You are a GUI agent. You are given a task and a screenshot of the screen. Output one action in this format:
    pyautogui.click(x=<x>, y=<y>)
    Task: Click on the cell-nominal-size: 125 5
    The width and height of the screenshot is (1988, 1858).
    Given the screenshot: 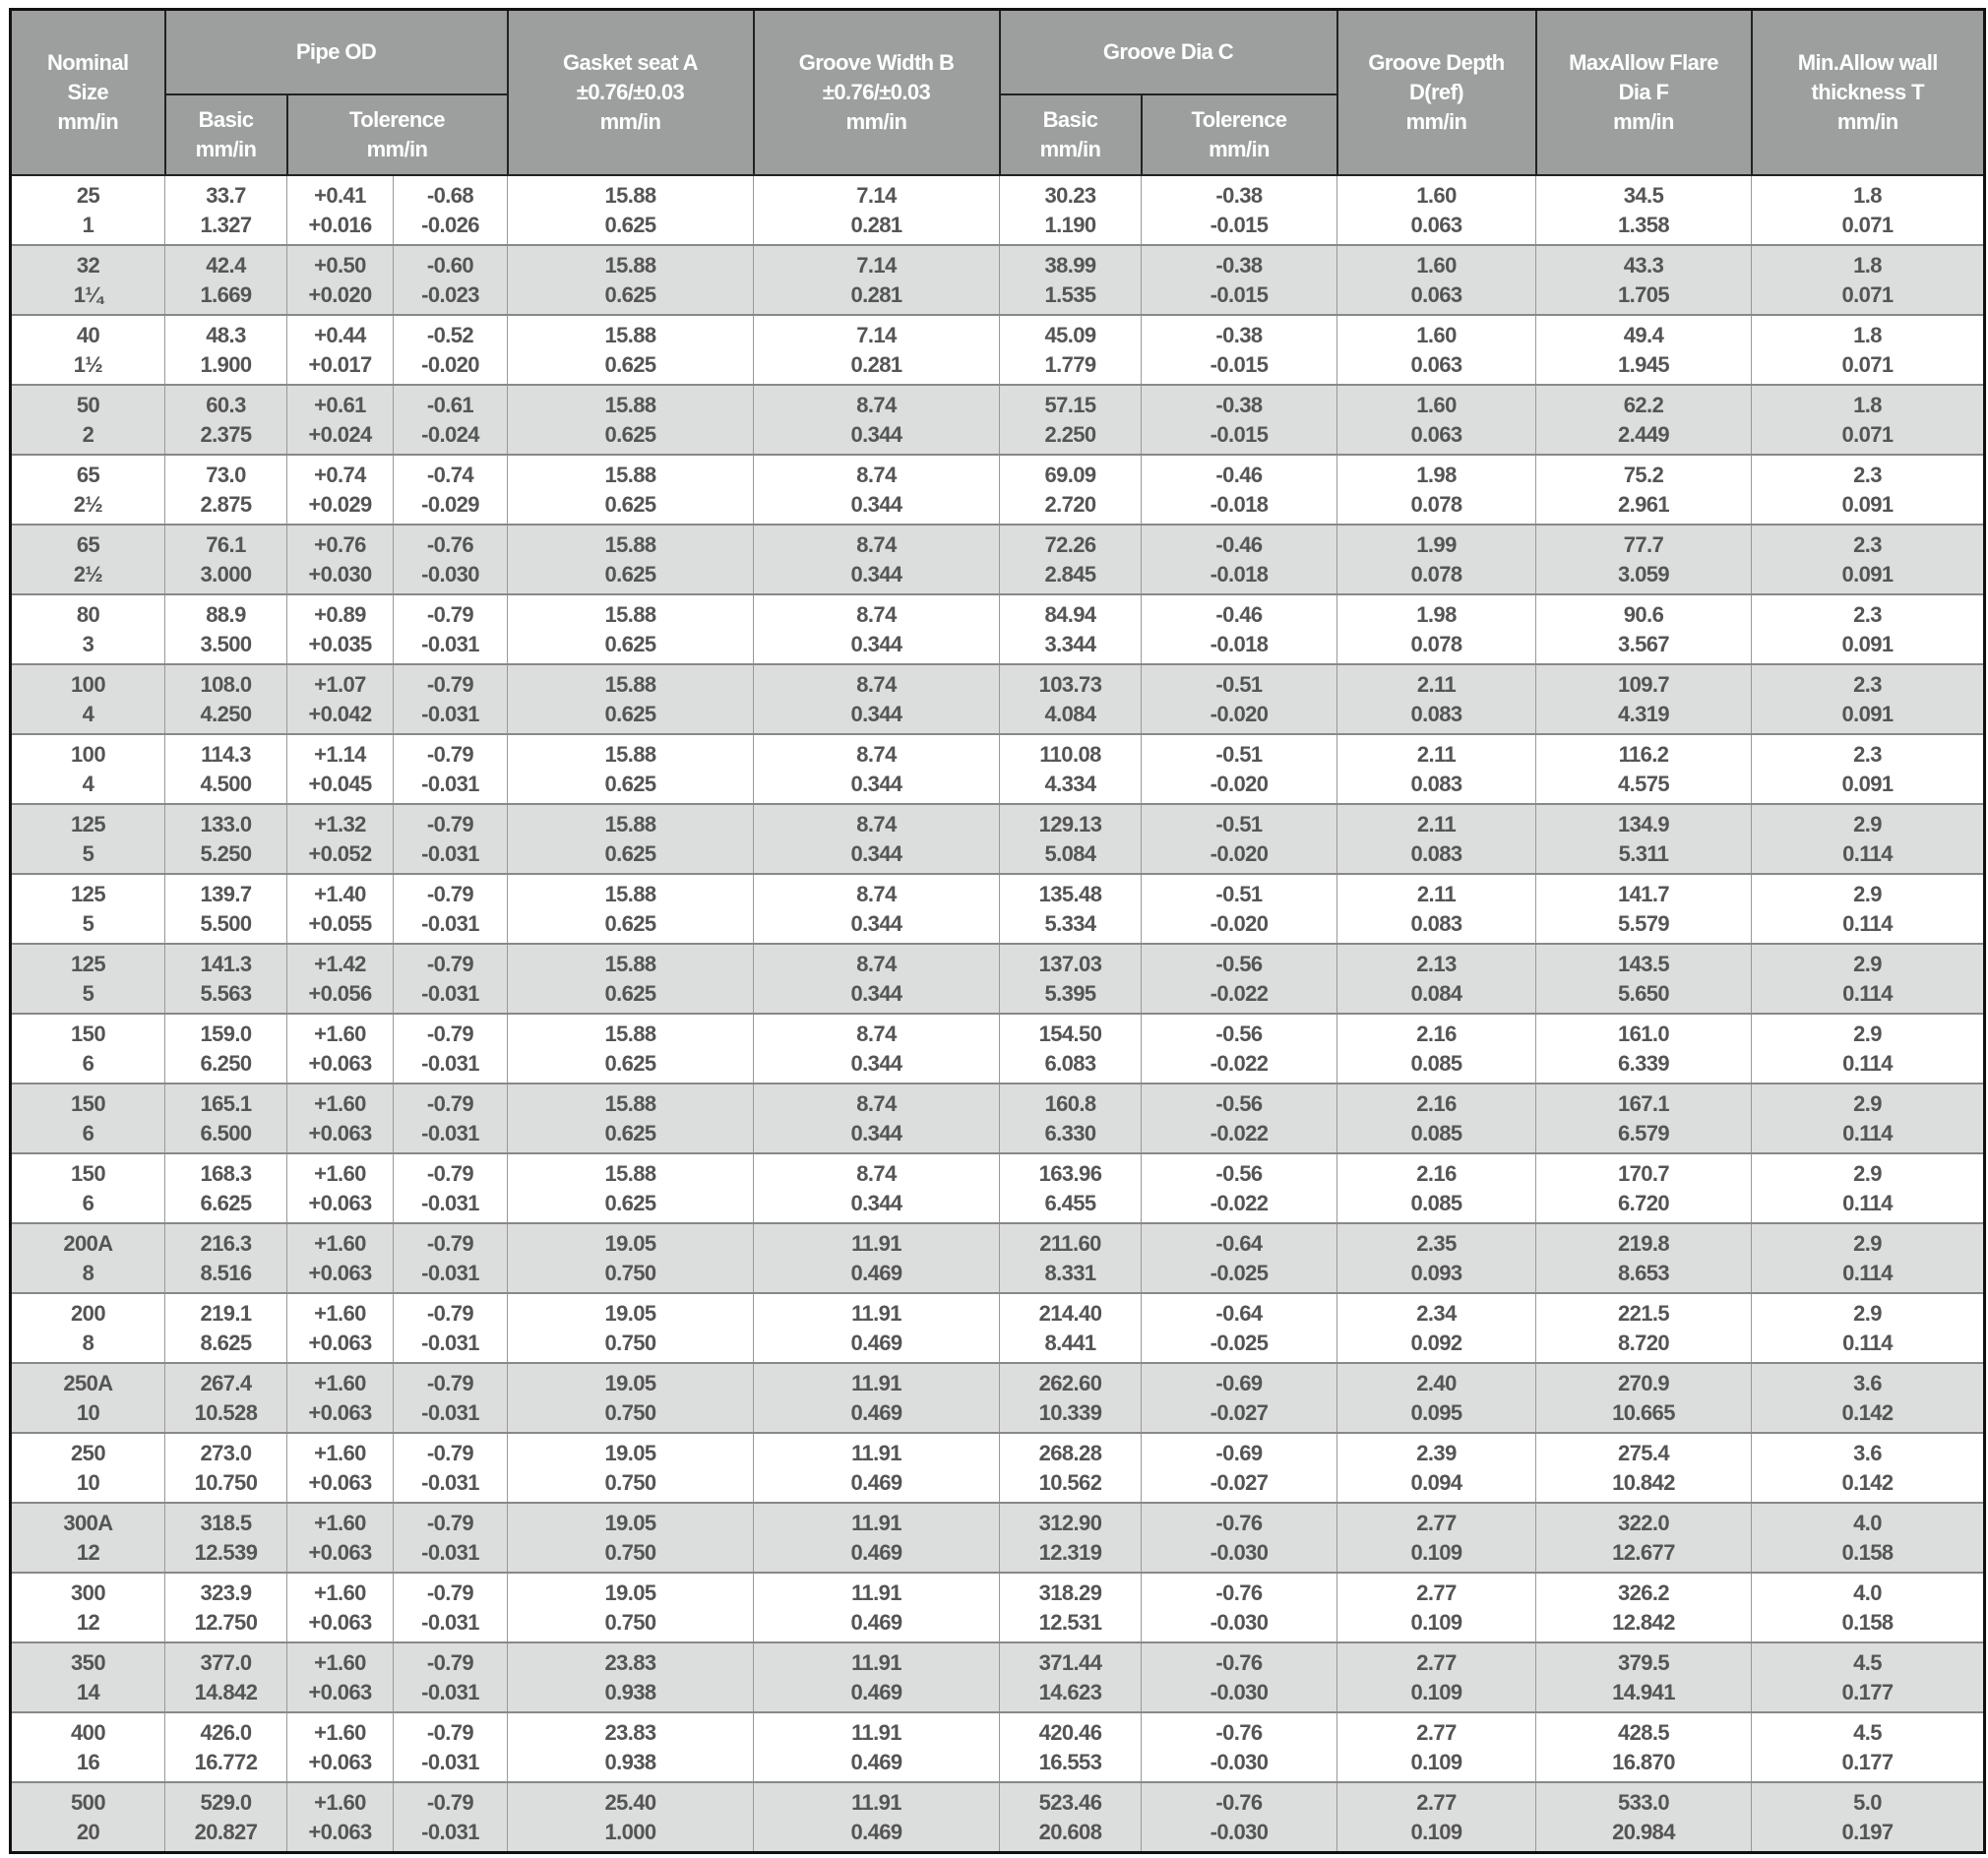 What is the action you would take?
    pyautogui.click(x=87, y=978)
    